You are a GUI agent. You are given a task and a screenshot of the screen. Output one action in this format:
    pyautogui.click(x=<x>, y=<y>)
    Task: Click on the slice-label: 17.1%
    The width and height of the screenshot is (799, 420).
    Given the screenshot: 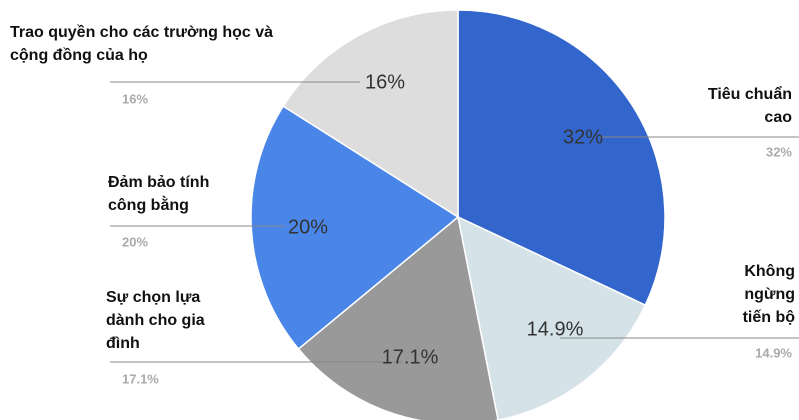 What is the action you would take?
    pyautogui.click(x=410, y=357)
    